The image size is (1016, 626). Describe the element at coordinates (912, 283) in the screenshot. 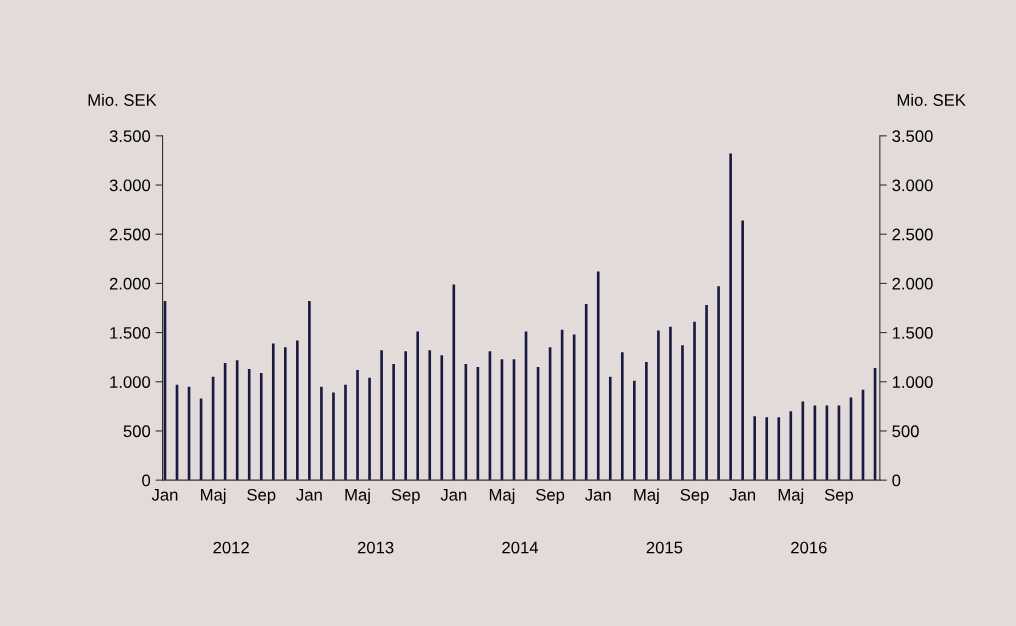

I see `y2-tick-label: 2.000` at that location.